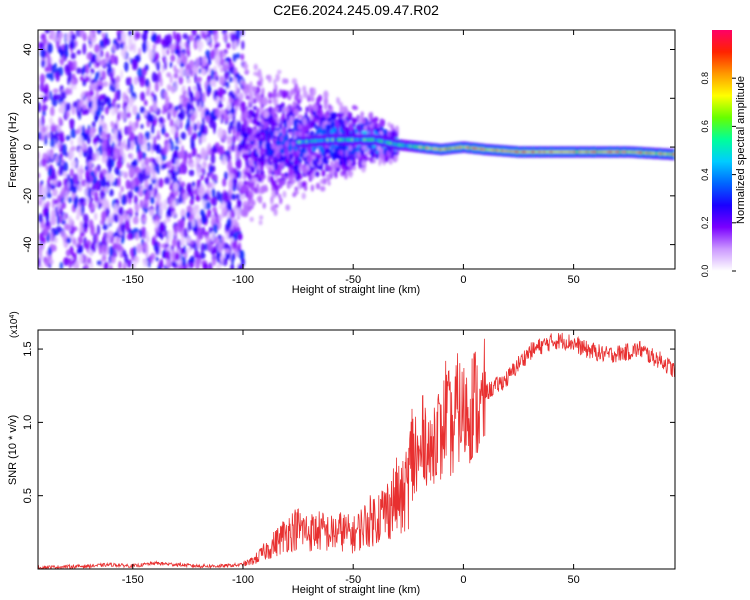 Image resolution: width=750 pixels, height=600 pixels. Describe the element at coordinates (356, 590) in the screenshot. I see `snr-x-axis-label: Height of straight line (km)` at that location.